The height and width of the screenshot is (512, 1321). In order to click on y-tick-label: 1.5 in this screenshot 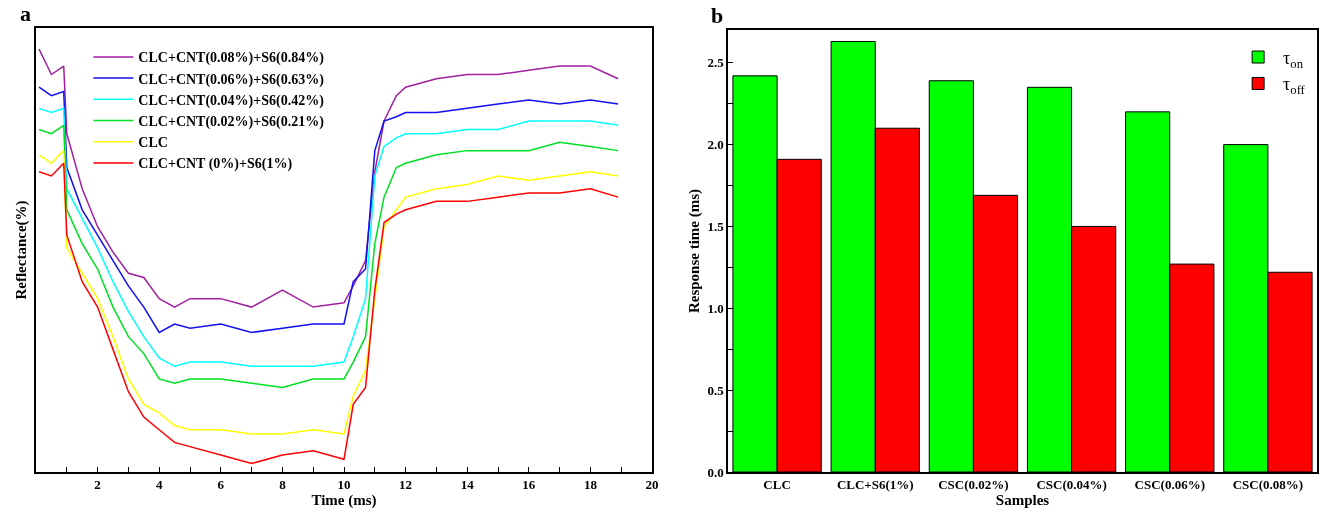, I will do `click(716, 226)`.